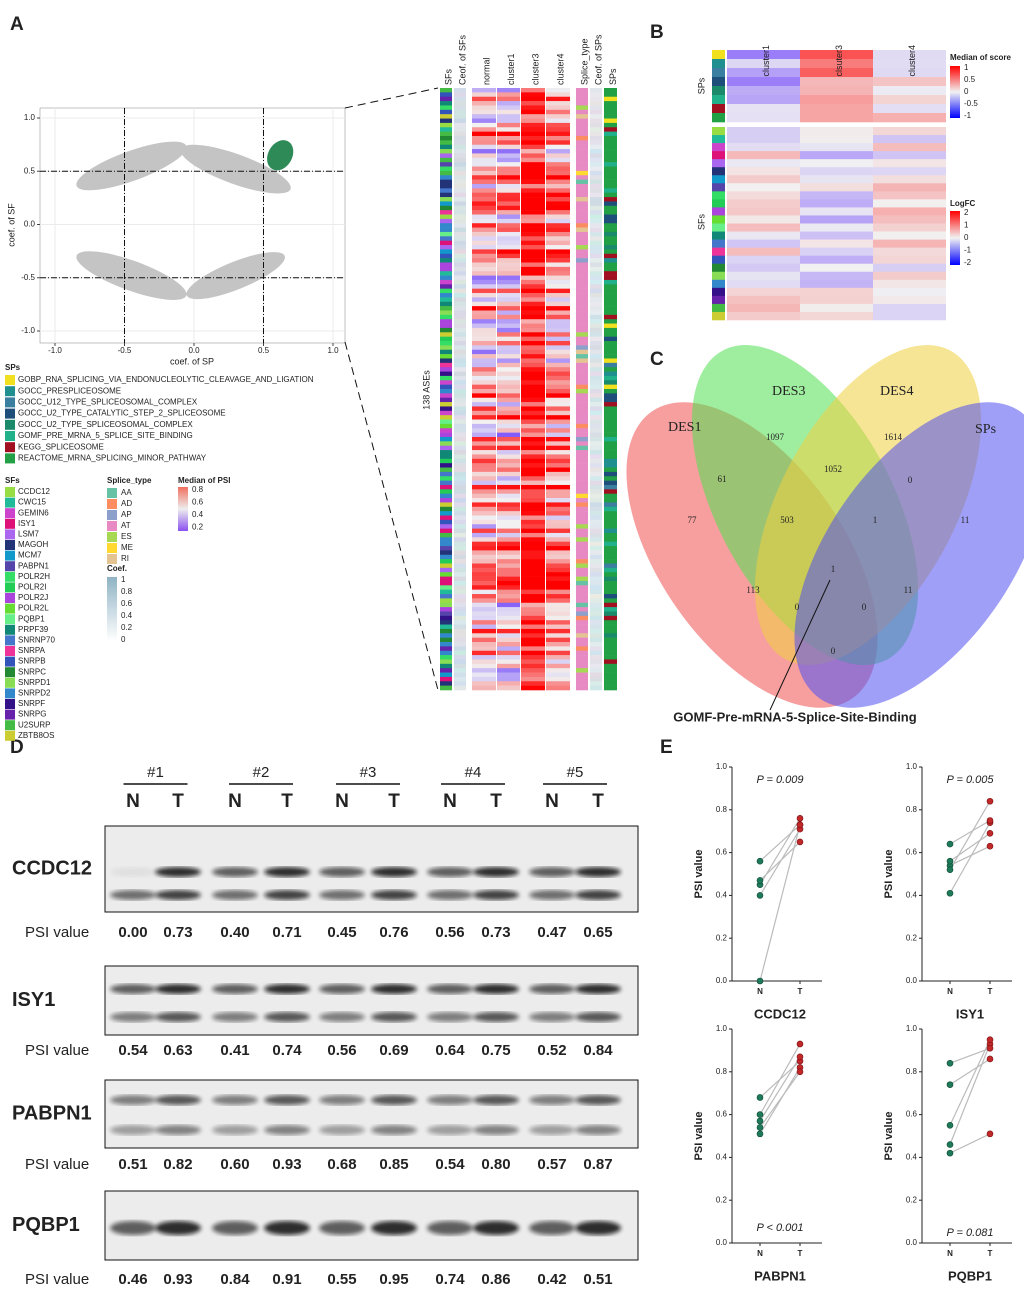  I want to click on psi-value: 0.51, so click(597, 1279).